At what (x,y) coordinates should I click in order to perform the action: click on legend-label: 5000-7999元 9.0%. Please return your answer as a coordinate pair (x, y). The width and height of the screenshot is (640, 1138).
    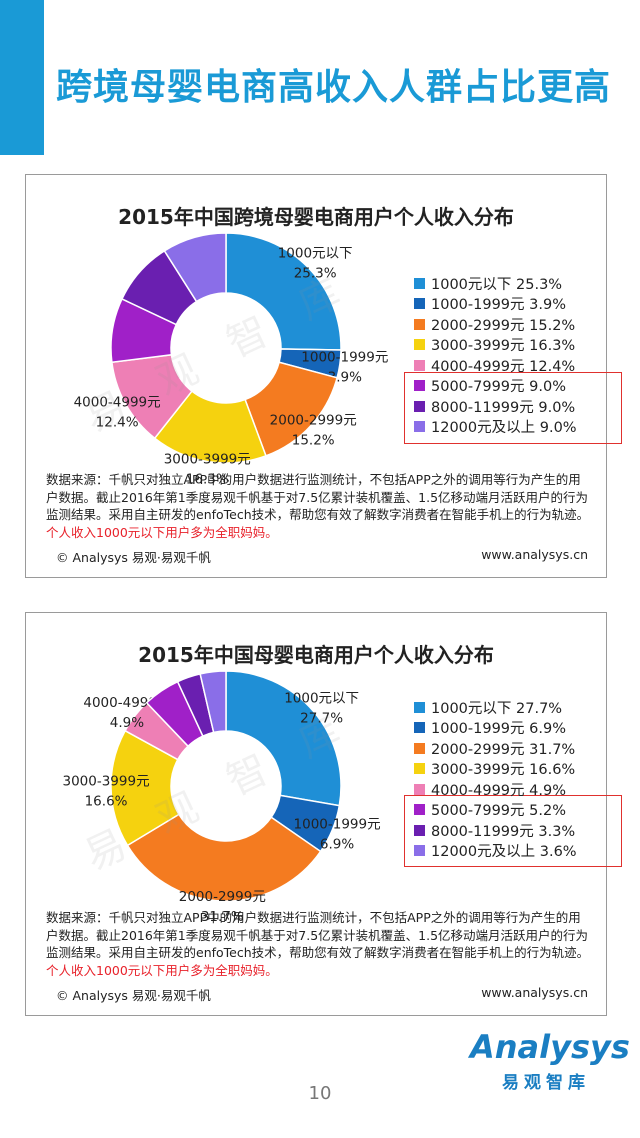
    Looking at the image, I should click on (498, 387).